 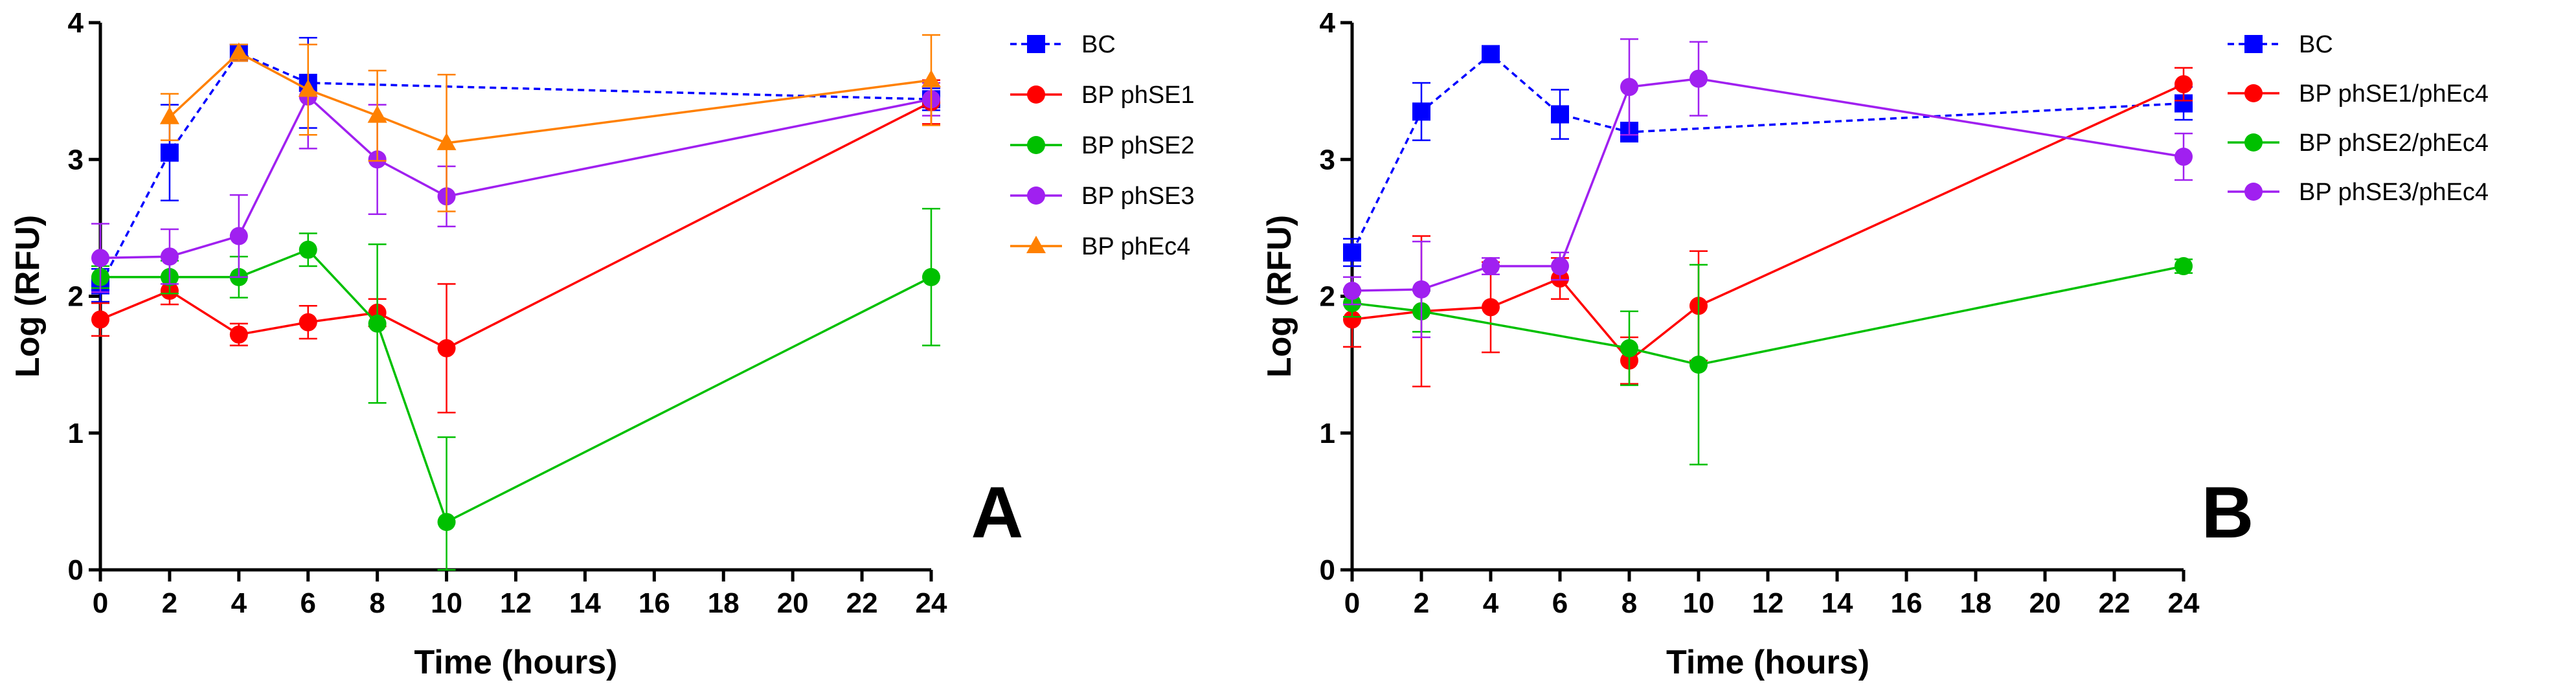 I want to click on legend-label: BP phSE1, so click(x=1138, y=95).